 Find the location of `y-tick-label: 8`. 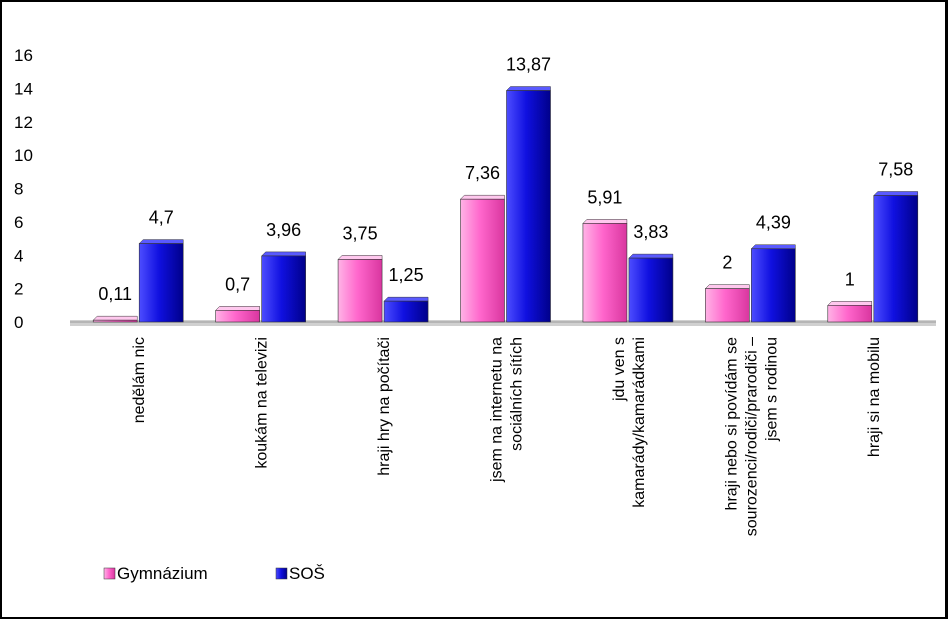

y-tick-label: 8 is located at coordinates (18, 189).